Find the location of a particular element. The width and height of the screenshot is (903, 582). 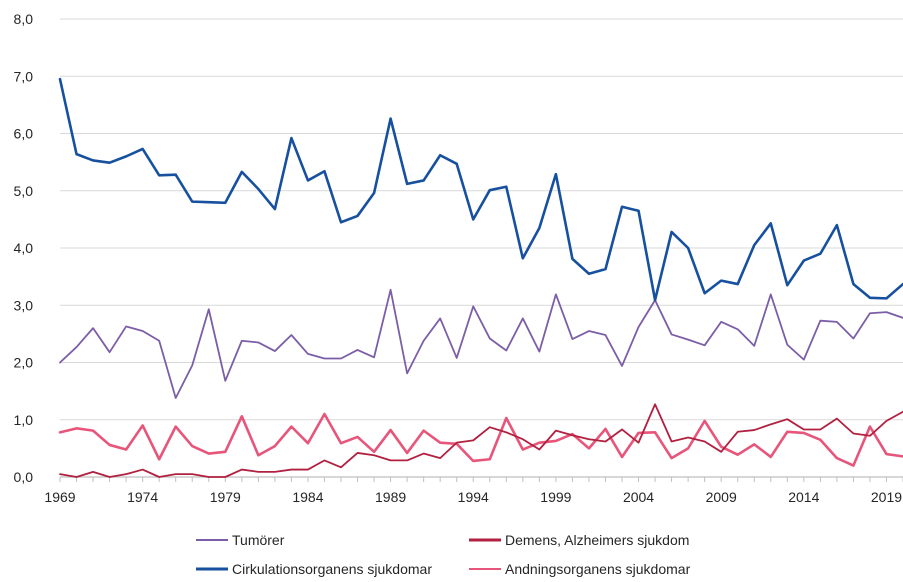

x-tick-label: 1994 is located at coordinates (473, 497).